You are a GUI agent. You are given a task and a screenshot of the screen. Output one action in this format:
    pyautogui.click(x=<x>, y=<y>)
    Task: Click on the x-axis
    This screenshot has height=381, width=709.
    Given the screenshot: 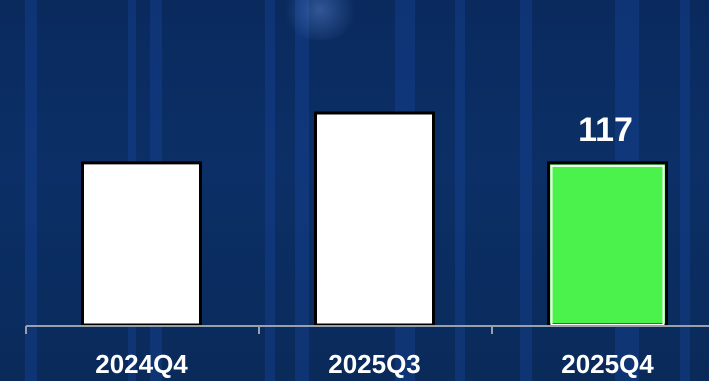 What is the action you would take?
    pyautogui.click(x=367, y=329)
    